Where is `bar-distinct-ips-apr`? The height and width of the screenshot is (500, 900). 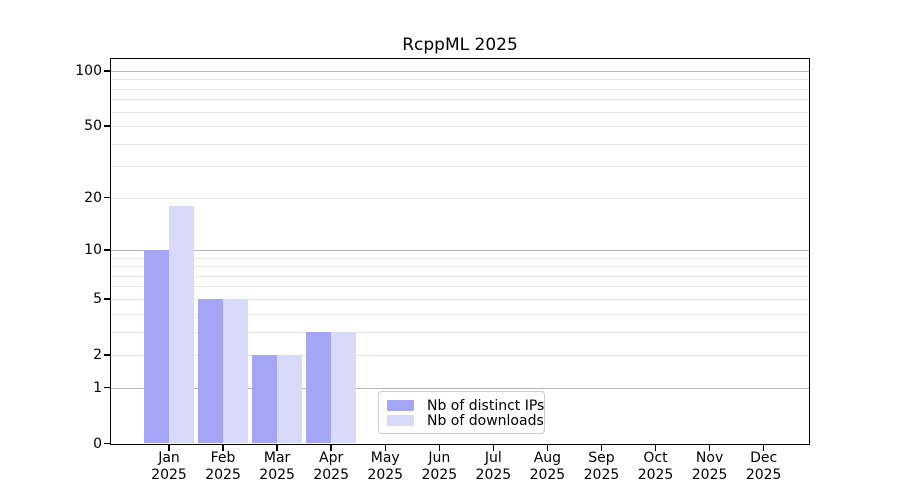 bar-distinct-ips-apr is located at coordinates (319, 387).